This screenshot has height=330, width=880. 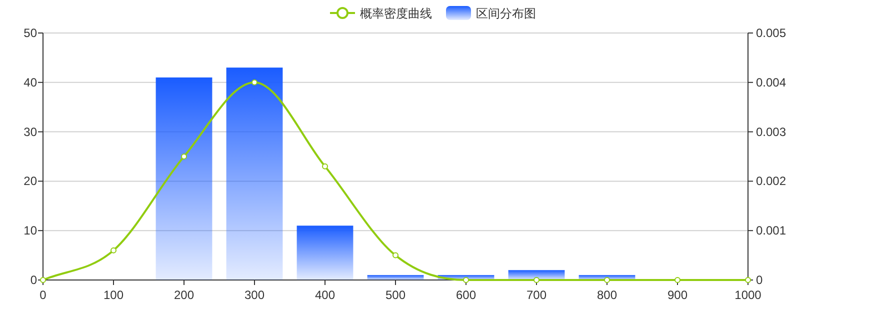 I want to click on y2-tick-label: 0, so click(x=759, y=280).